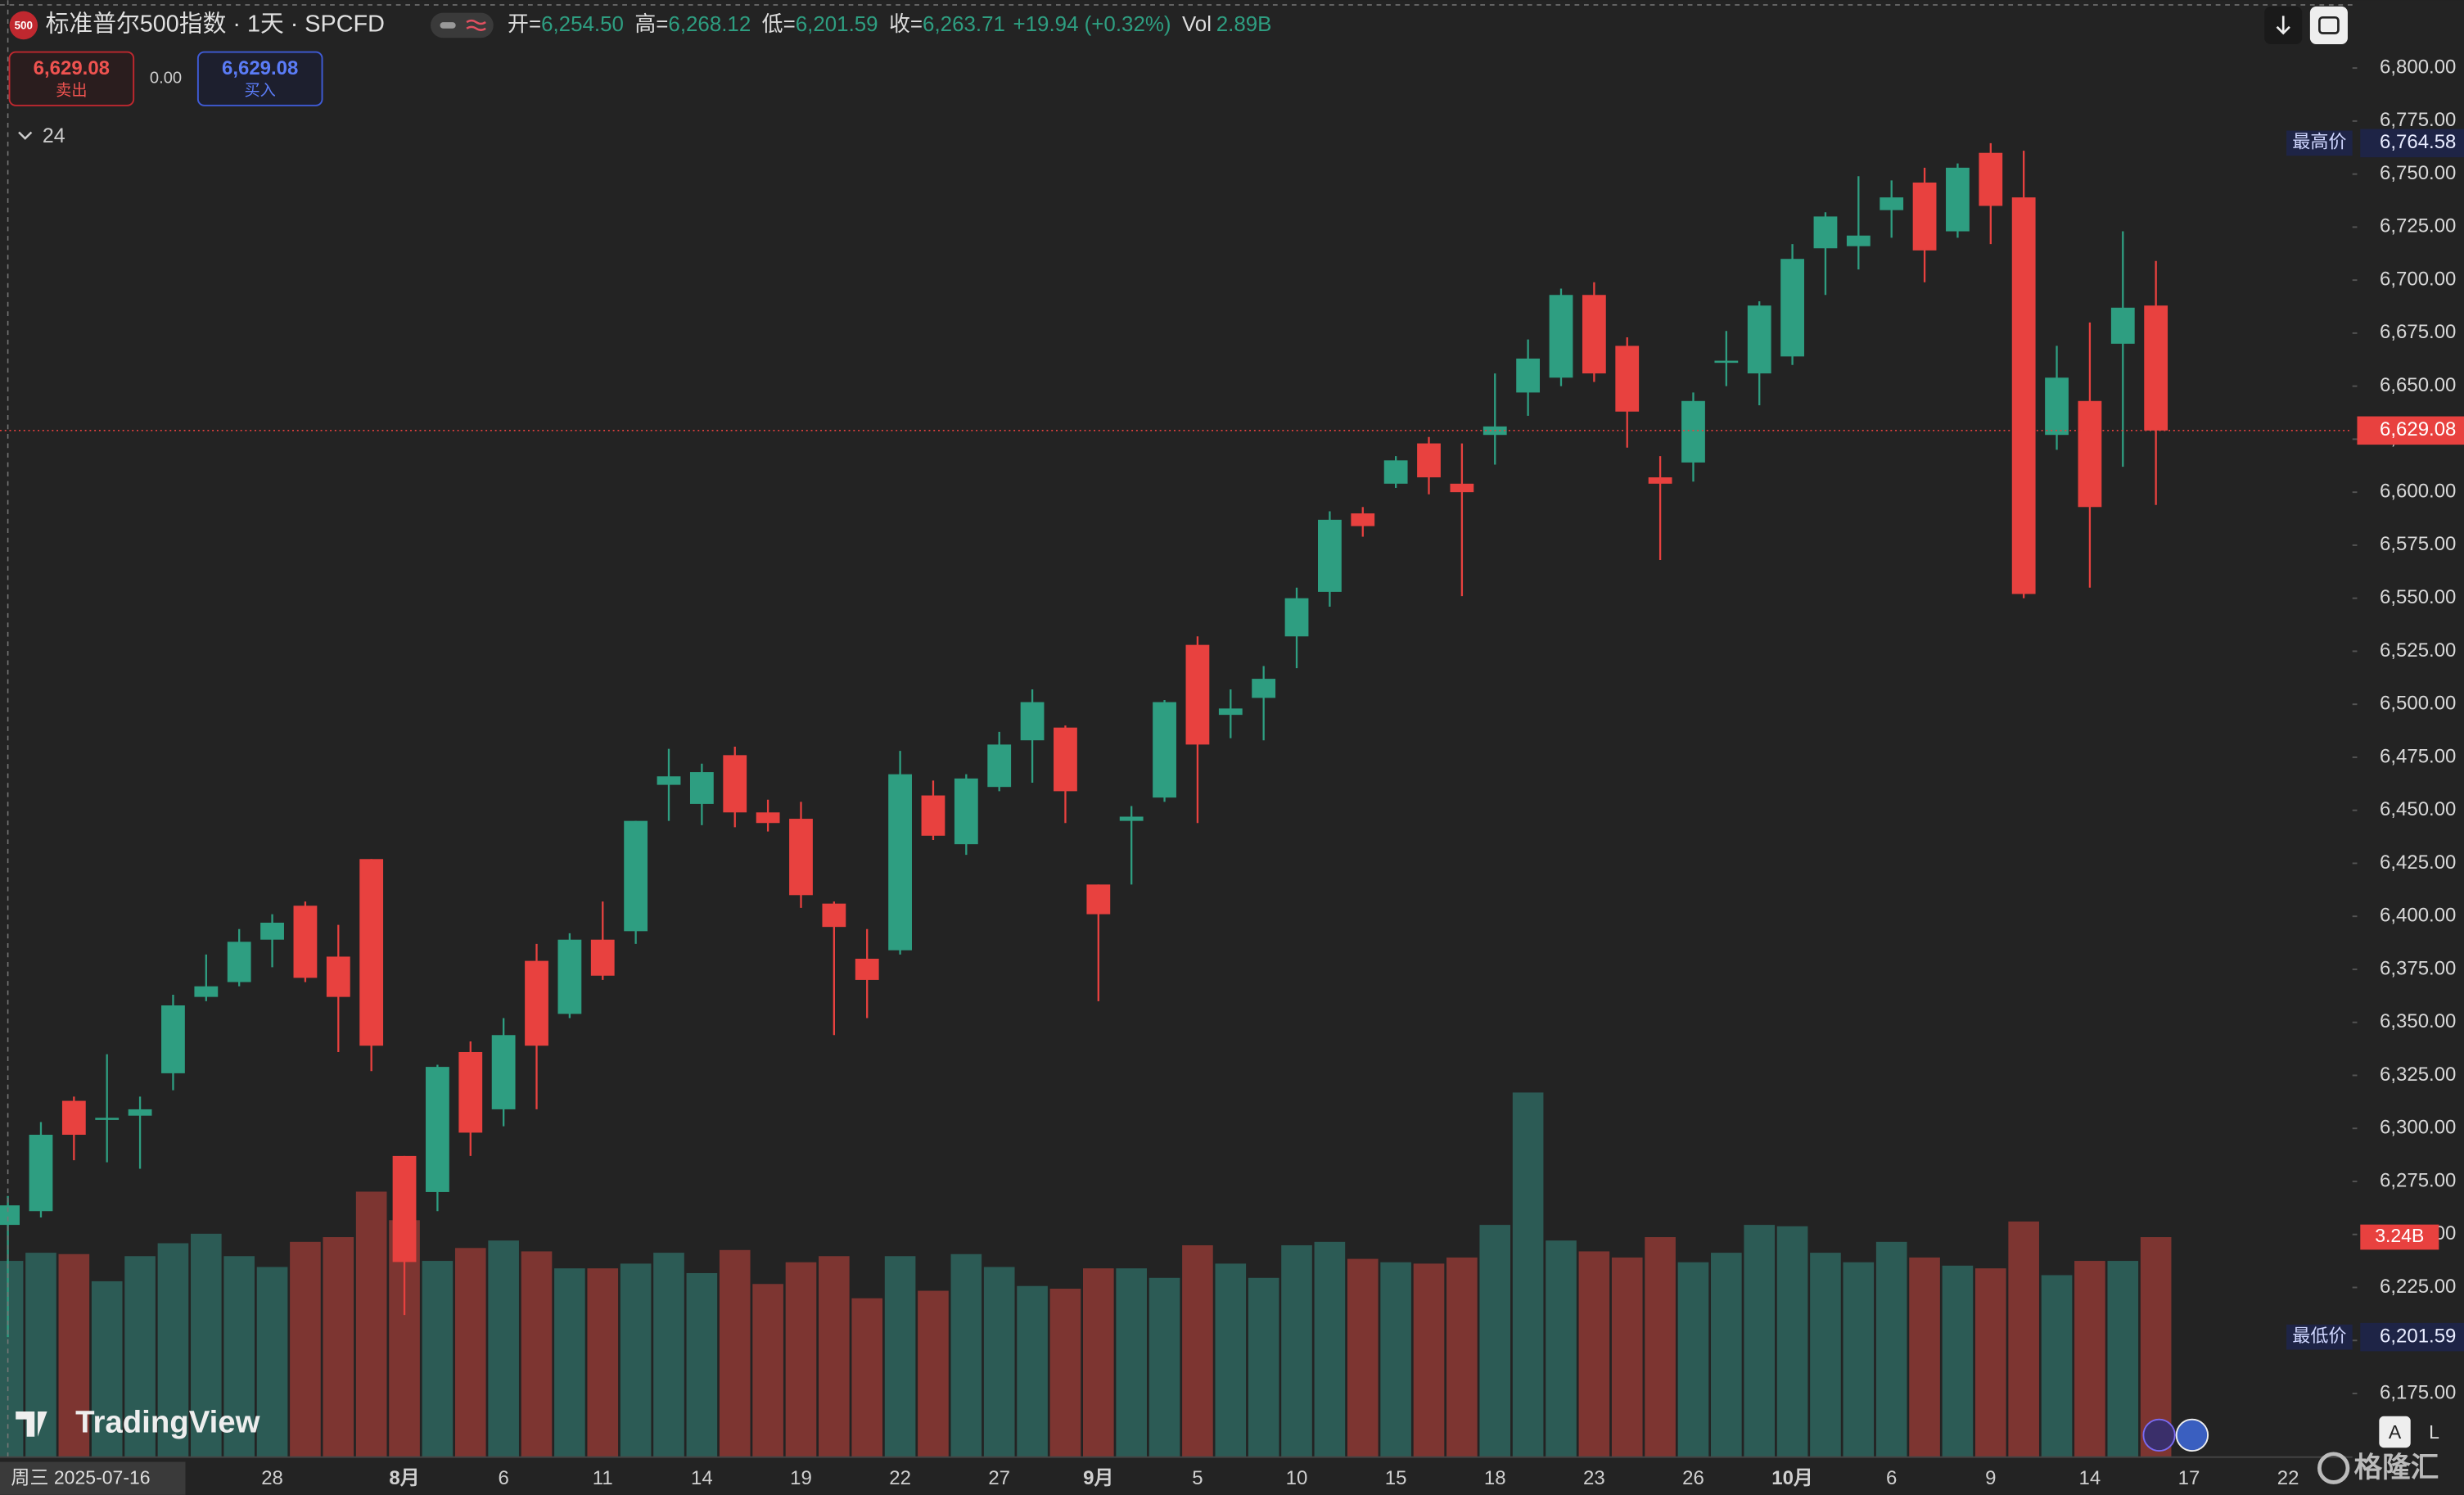  I want to click on watermark: 格隆汇, so click(2397, 1468).